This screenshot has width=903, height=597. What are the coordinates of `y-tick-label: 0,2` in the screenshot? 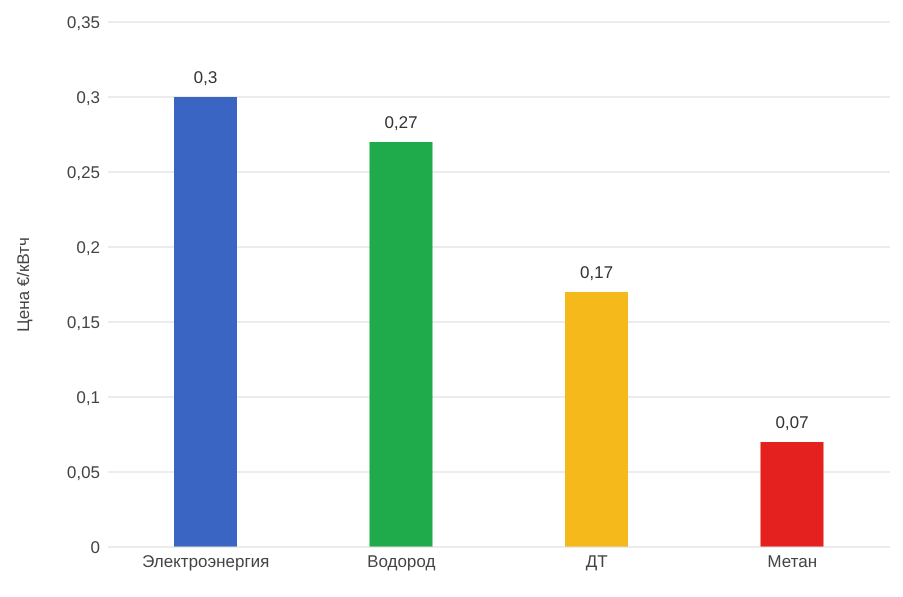 It's located at (88, 248).